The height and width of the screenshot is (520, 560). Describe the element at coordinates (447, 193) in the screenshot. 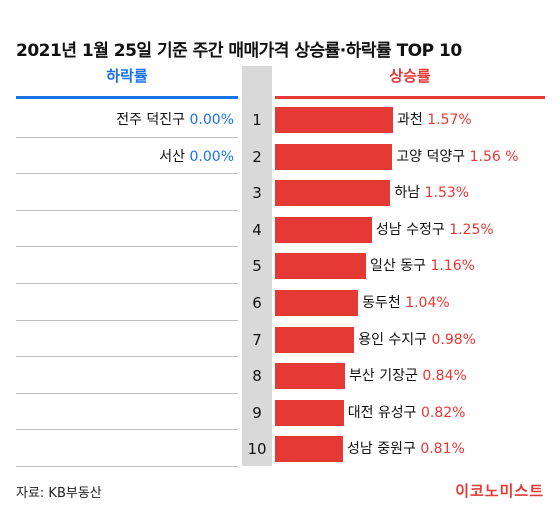

I see `increase-value: 1.53%` at that location.